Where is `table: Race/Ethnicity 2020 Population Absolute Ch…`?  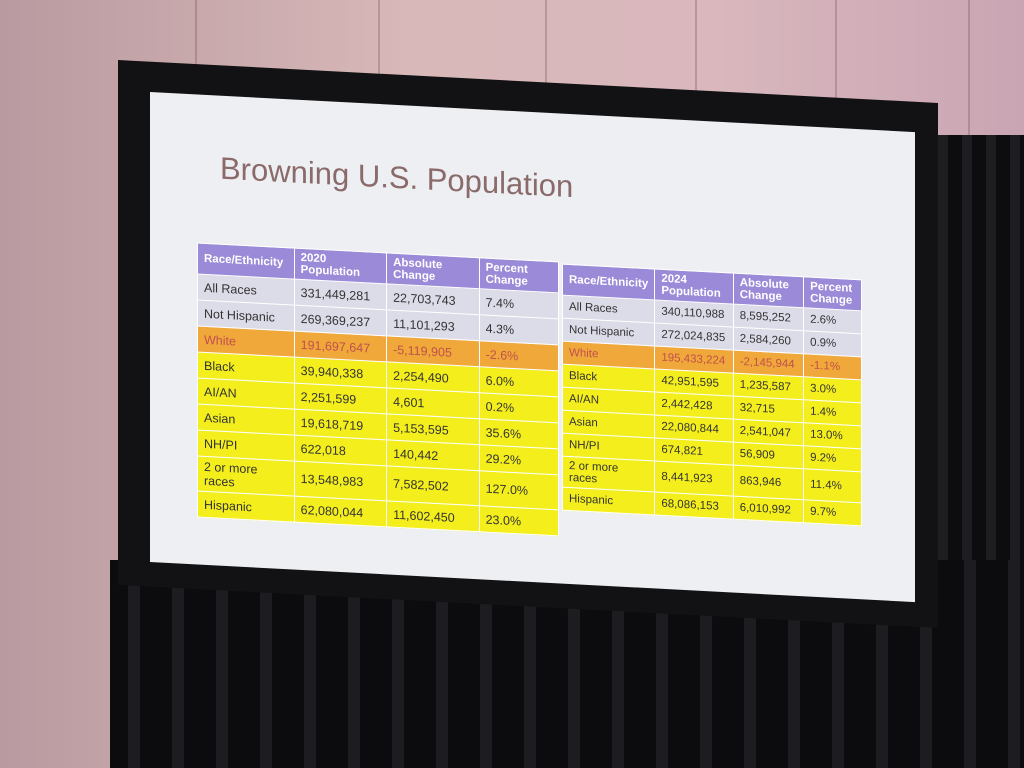 table: Race/Ethnicity 2020 Population Absolute Ch… is located at coordinates (378, 389).